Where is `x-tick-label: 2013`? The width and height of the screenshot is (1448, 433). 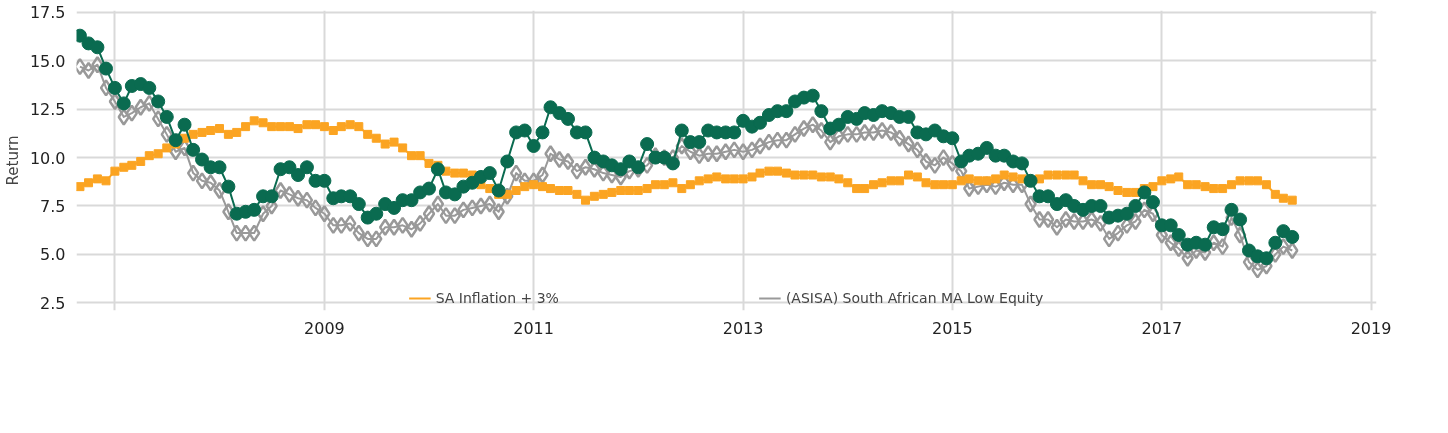
x-tick-label: 2013 is located at coordinates (743, 328).